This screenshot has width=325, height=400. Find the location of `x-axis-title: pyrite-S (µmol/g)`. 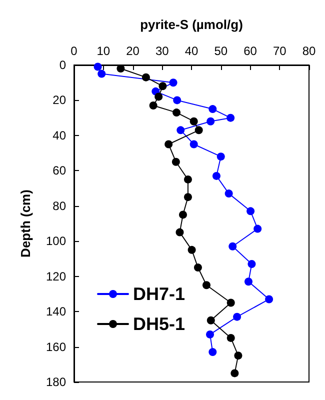

x-axis-title: pyrite-S (µmol/g) is located at coordinates (191, 24).